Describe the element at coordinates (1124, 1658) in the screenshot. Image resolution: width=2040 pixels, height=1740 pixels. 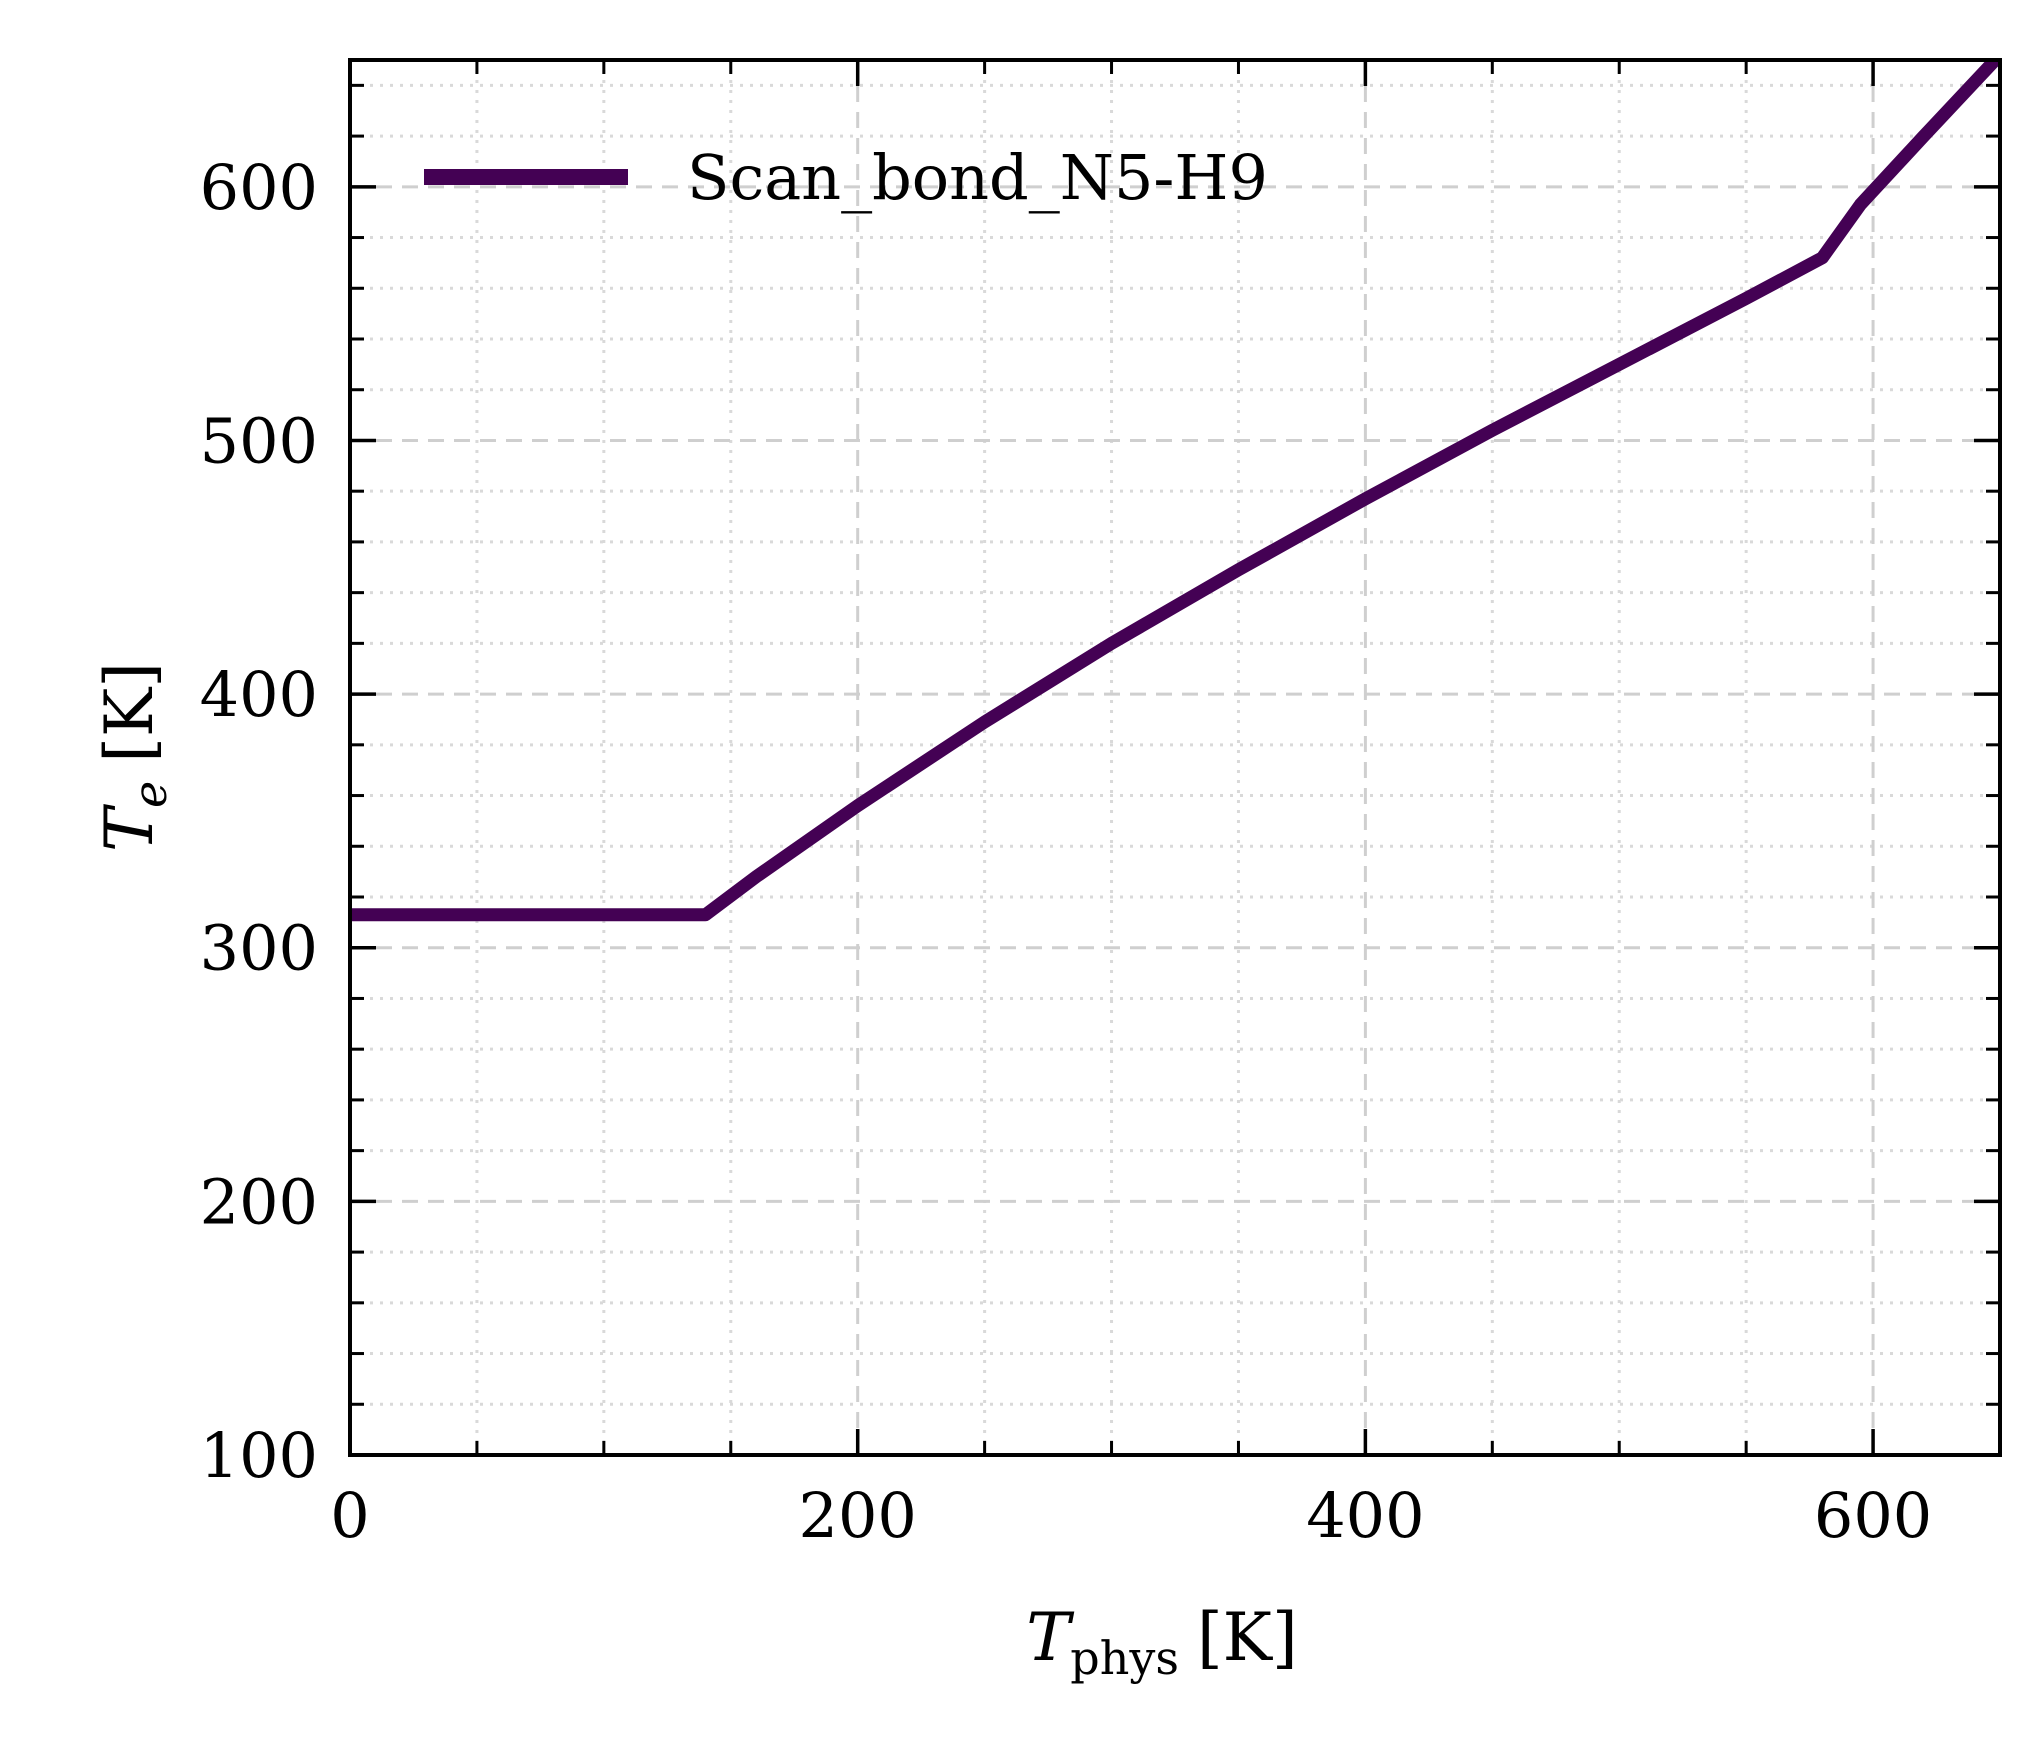
I see `x-axis-subscript: phys` at that location.